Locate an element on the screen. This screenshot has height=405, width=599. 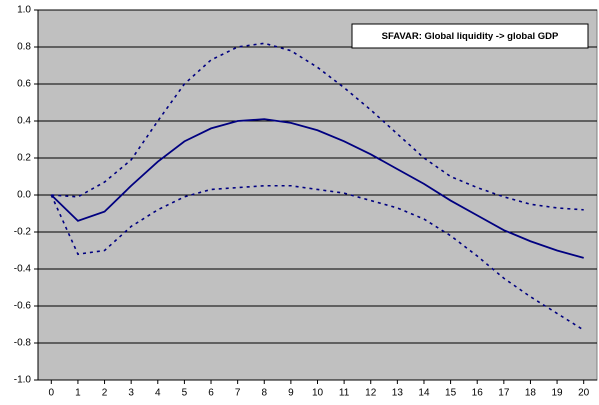
y-tick-label: 0.4 is located at coordinates (24, 121).